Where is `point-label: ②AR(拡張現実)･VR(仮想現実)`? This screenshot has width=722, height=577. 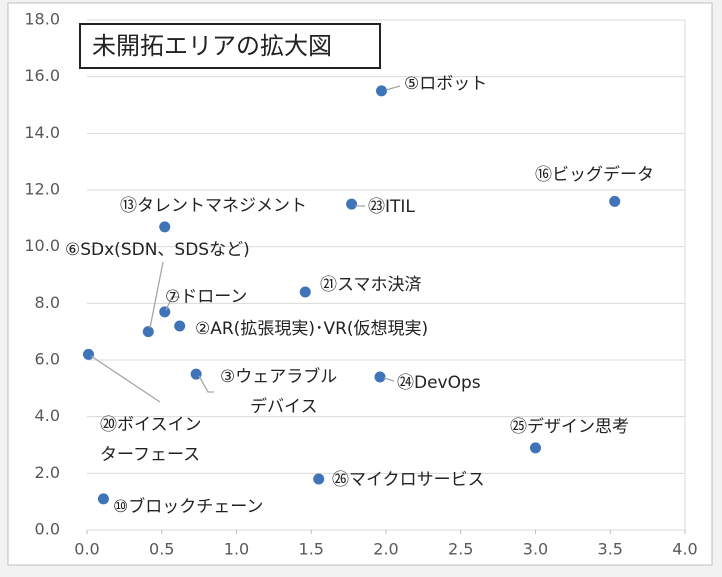 point-label: ②AR(拡張現実)･VR(仮想現実) is located at coordinates (311, 329).